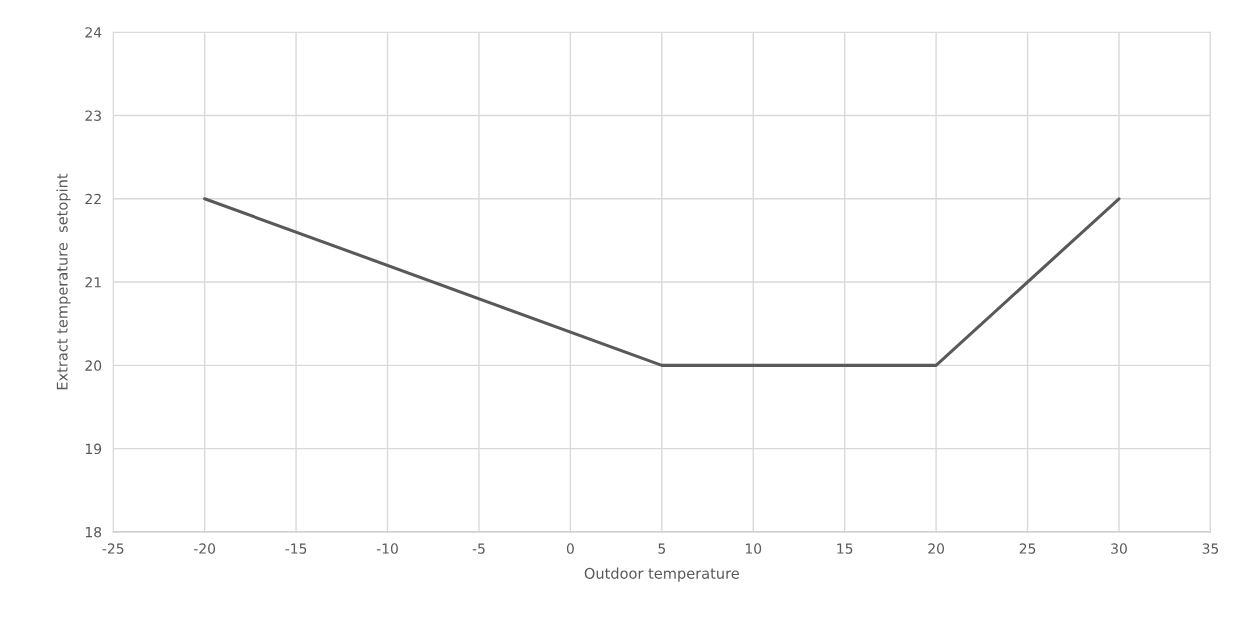  What do you see at coordinates (93, 199) in the screenshot?
I see `y-tick-label: 22` at bounding box center [93, 199].